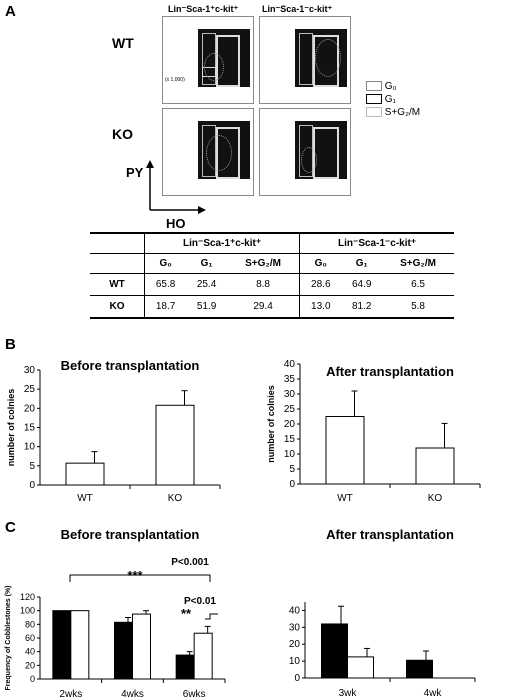 The width and height of the screenshot is (520, 699). What do you see at coordinates (132, 694) in the screenshot?
I see `x-tick-label: 4wks` at bounding box center [132, 694].